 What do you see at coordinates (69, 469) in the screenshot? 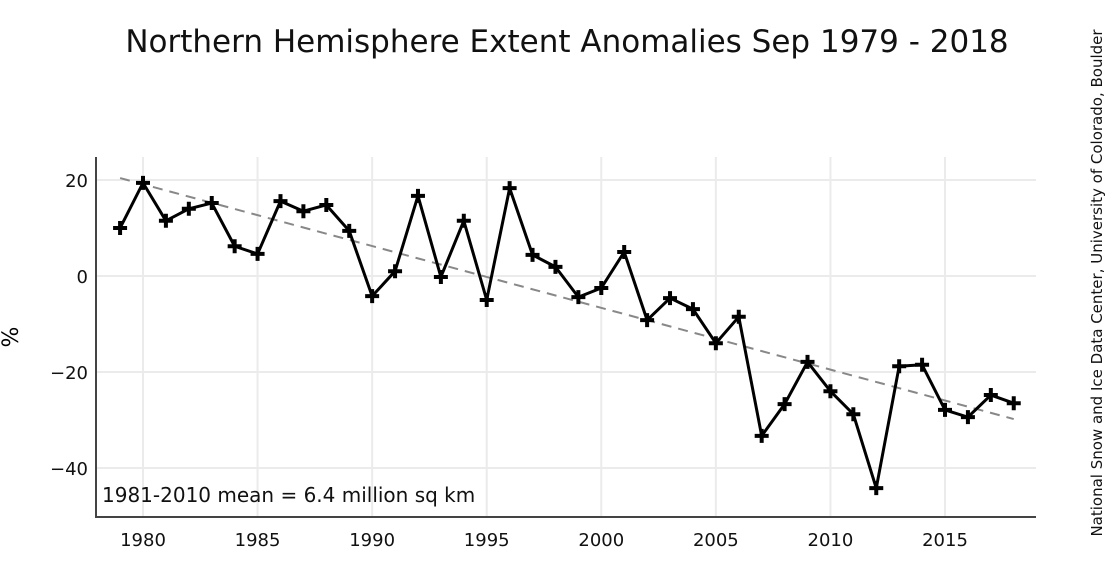
I see `y-tick-label: −40` at bounding box center [69, 469].